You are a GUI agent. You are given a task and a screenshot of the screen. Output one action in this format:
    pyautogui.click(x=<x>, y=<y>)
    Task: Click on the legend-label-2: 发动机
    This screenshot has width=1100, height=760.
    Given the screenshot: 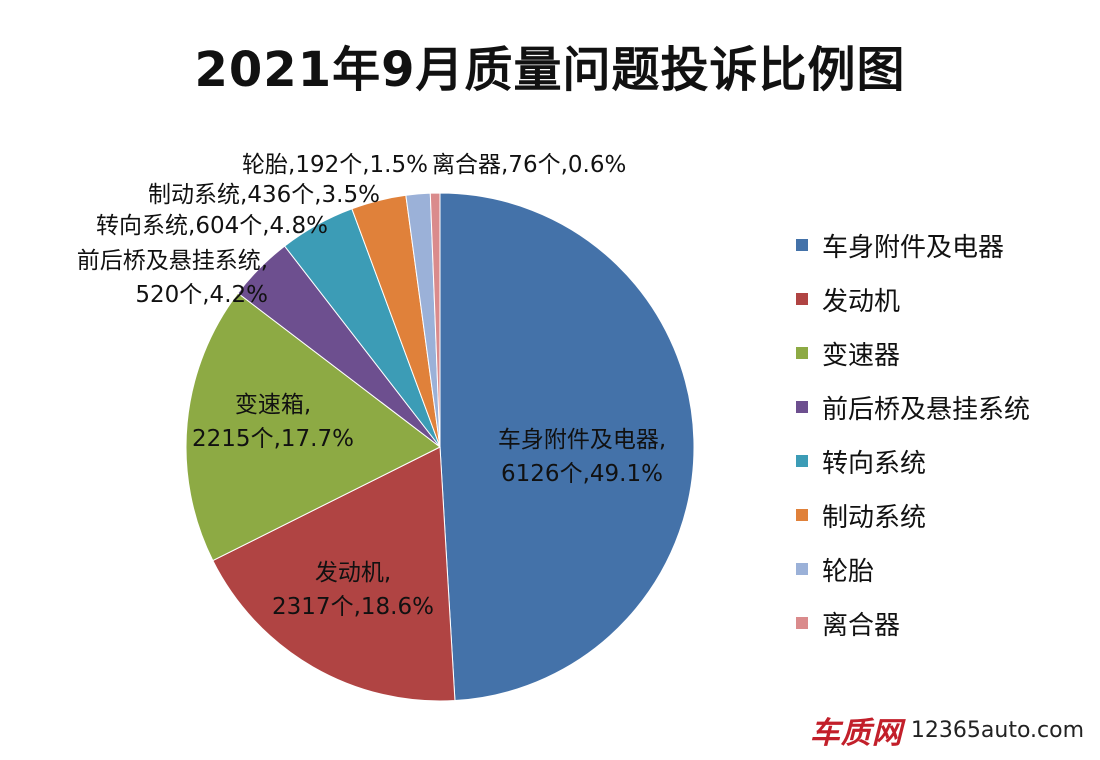 What is the action you would take?
    pyautogui.click(x=861, y=301)
    